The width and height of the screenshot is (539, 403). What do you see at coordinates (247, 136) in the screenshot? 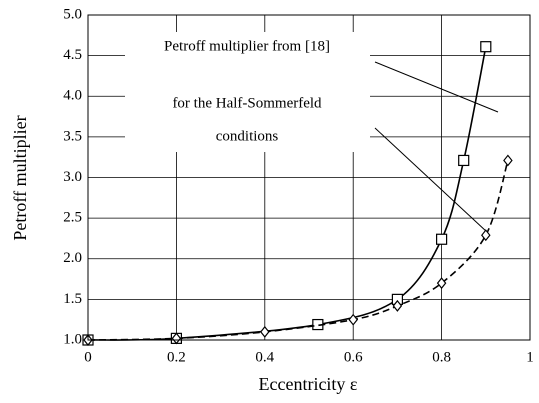
I see `annotation: conditions` at bounding box center [247, 136].